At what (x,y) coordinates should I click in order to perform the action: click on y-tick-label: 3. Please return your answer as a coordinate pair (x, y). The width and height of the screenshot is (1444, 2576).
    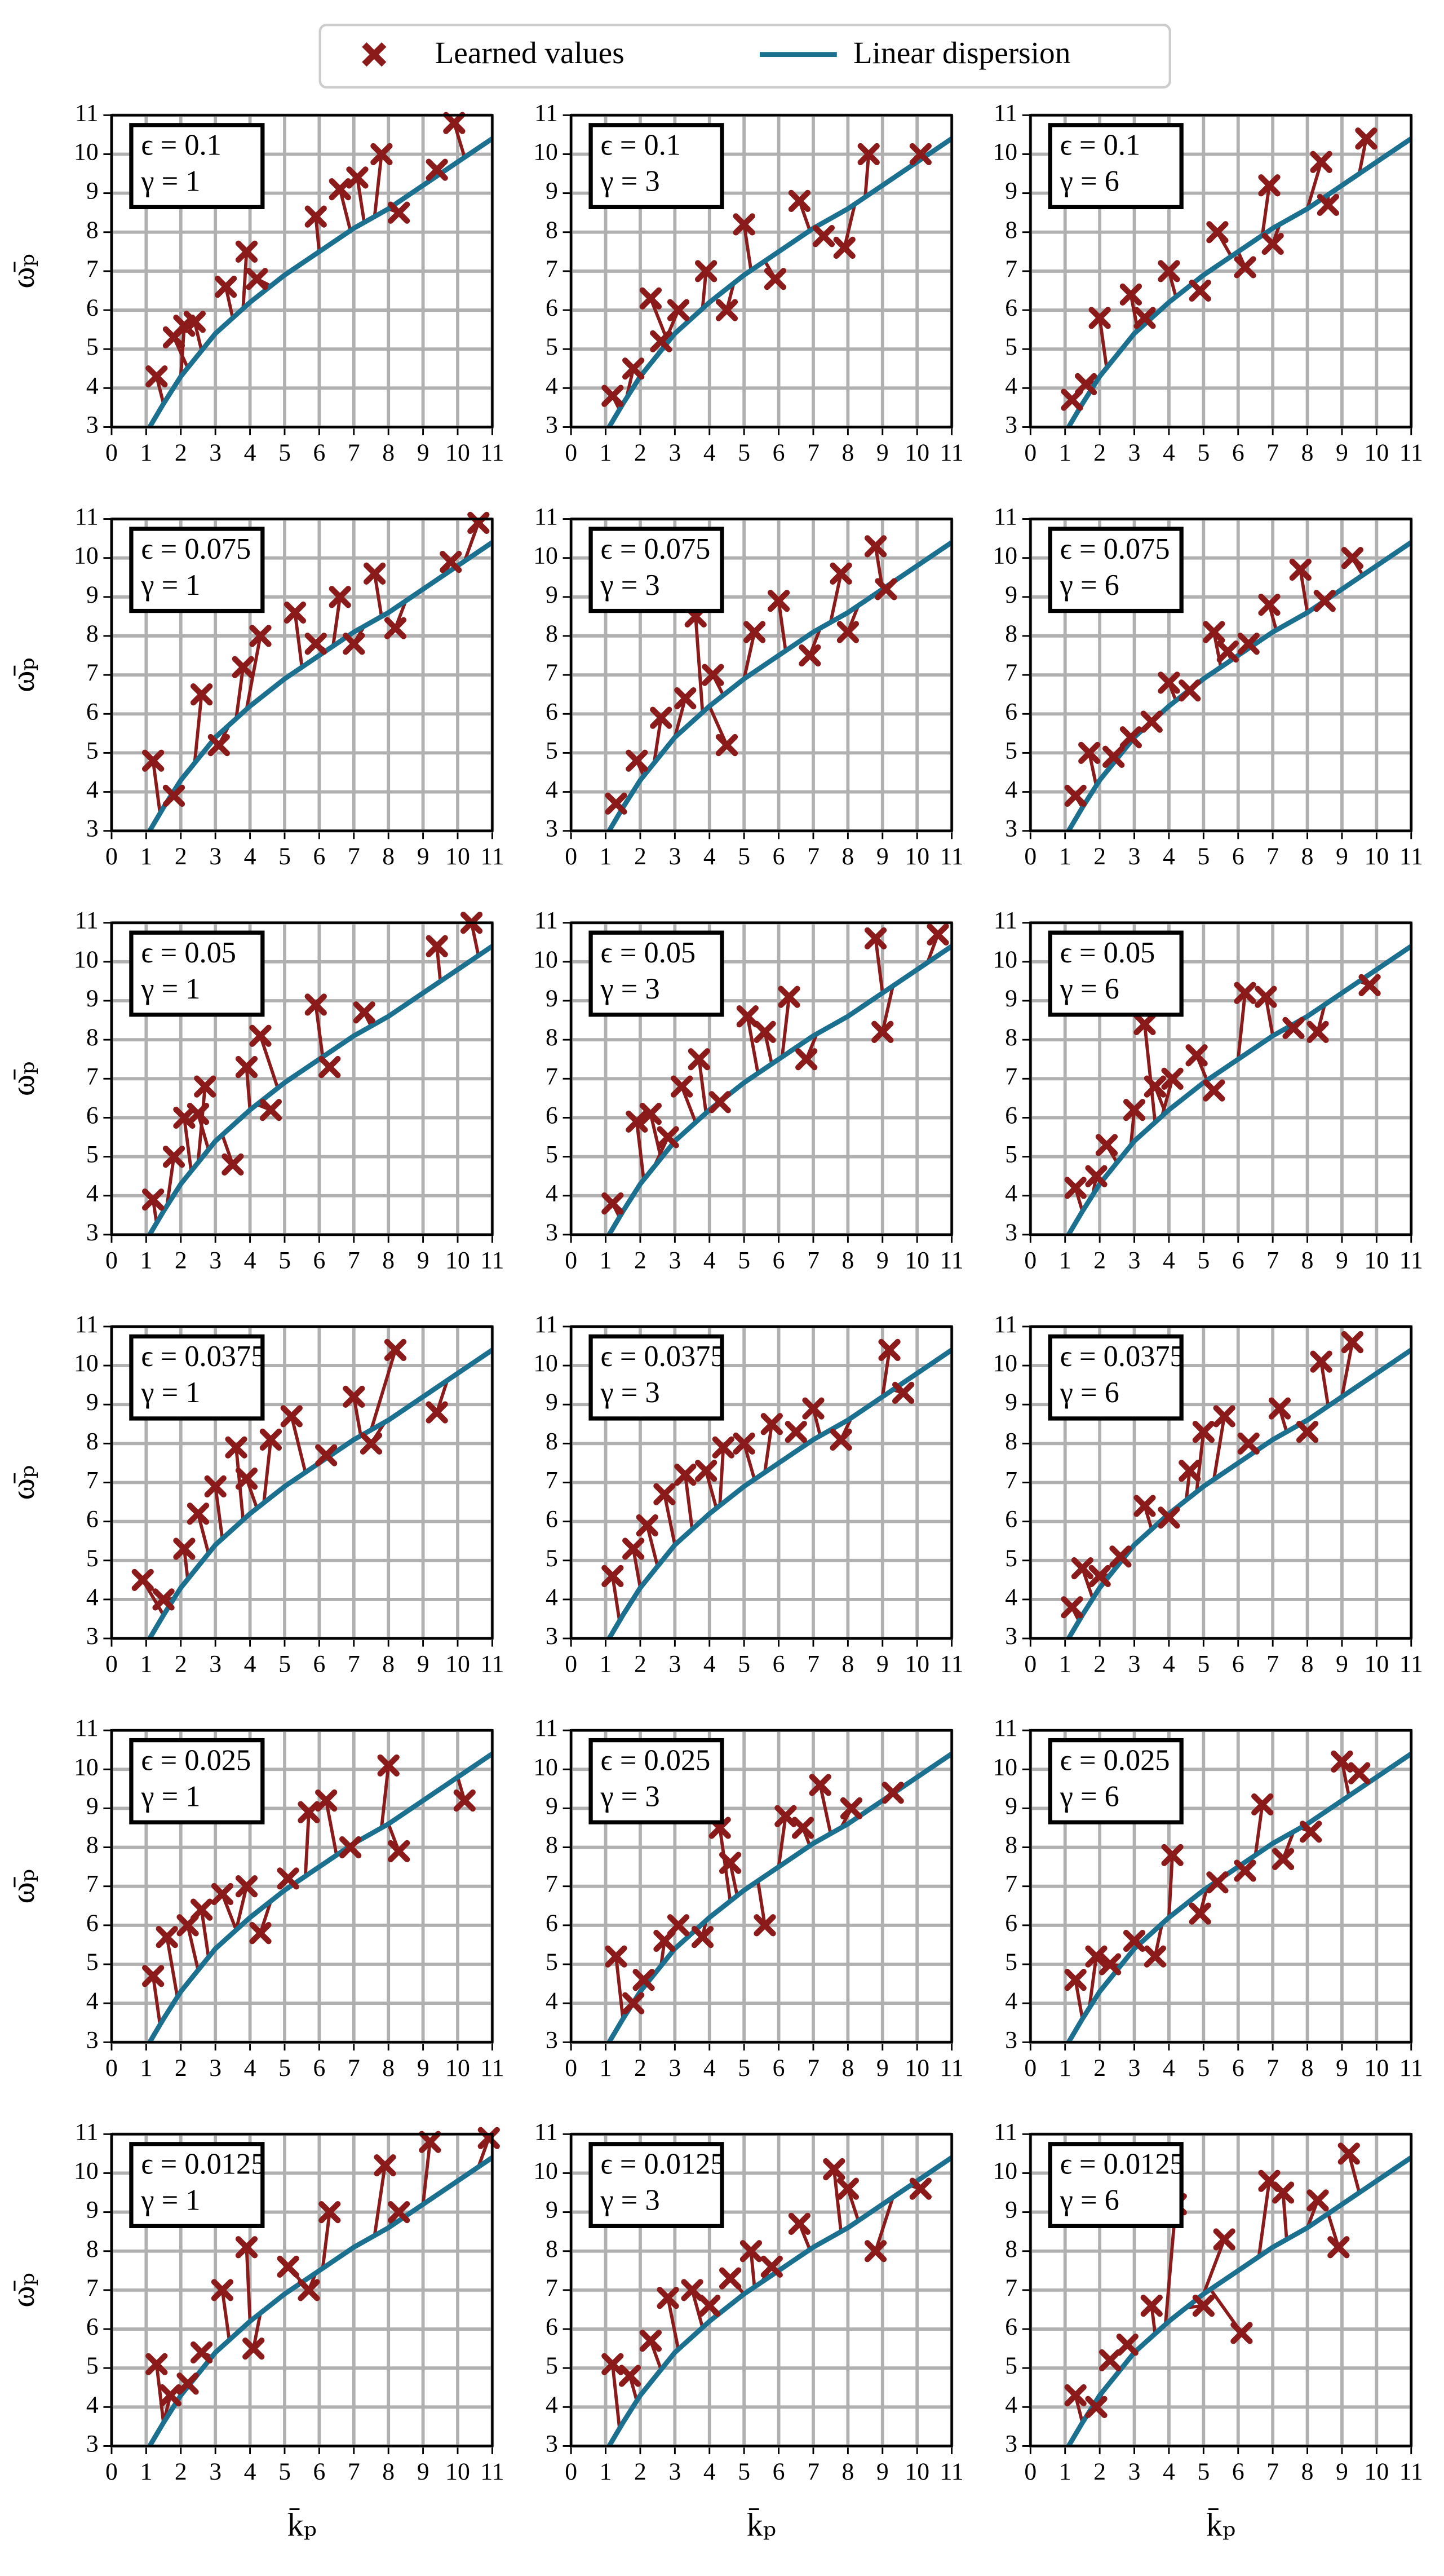
    Looking at the image, I should click on (92, 828).